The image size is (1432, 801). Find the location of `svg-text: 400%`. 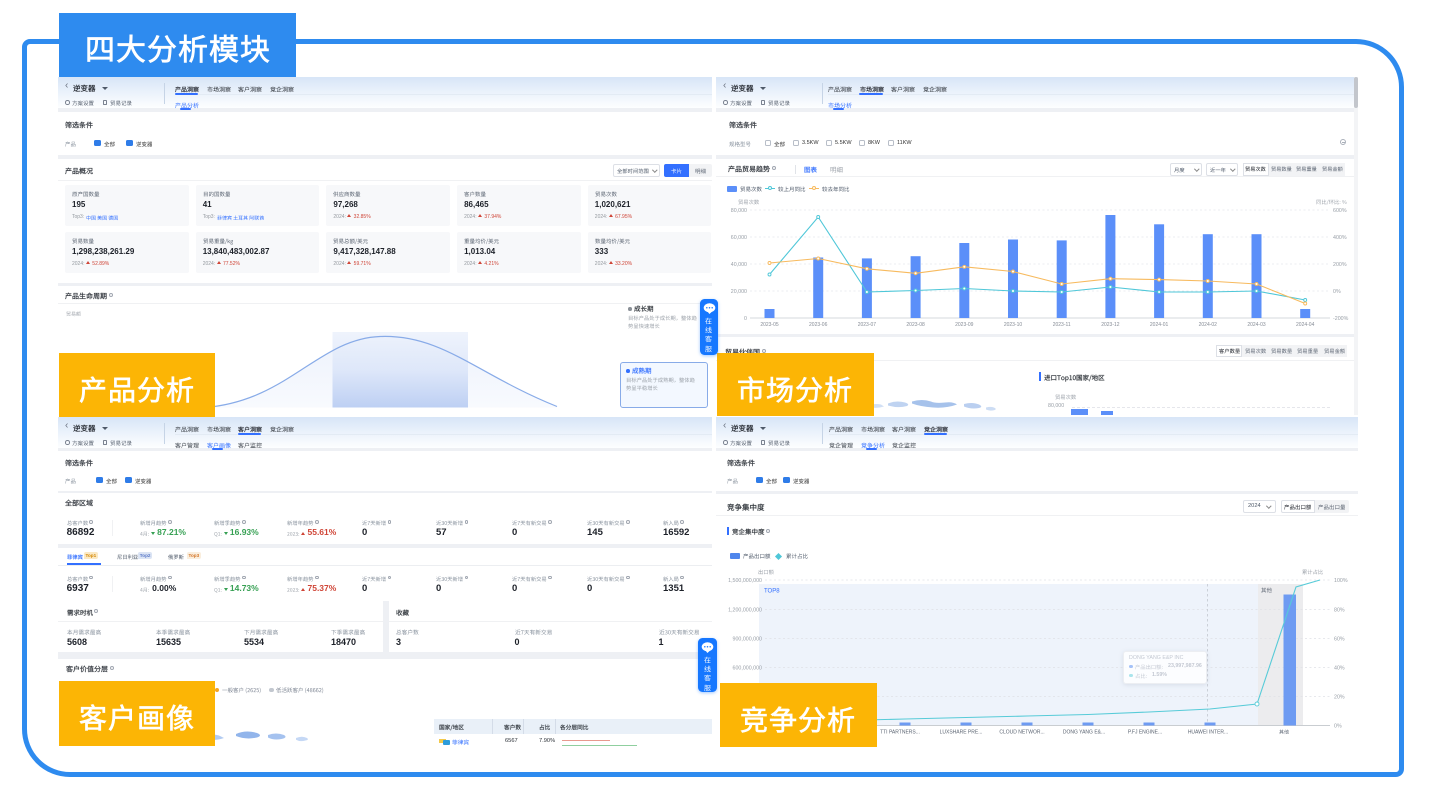

svg-text: 400% is located at coordinates (1340, 238).